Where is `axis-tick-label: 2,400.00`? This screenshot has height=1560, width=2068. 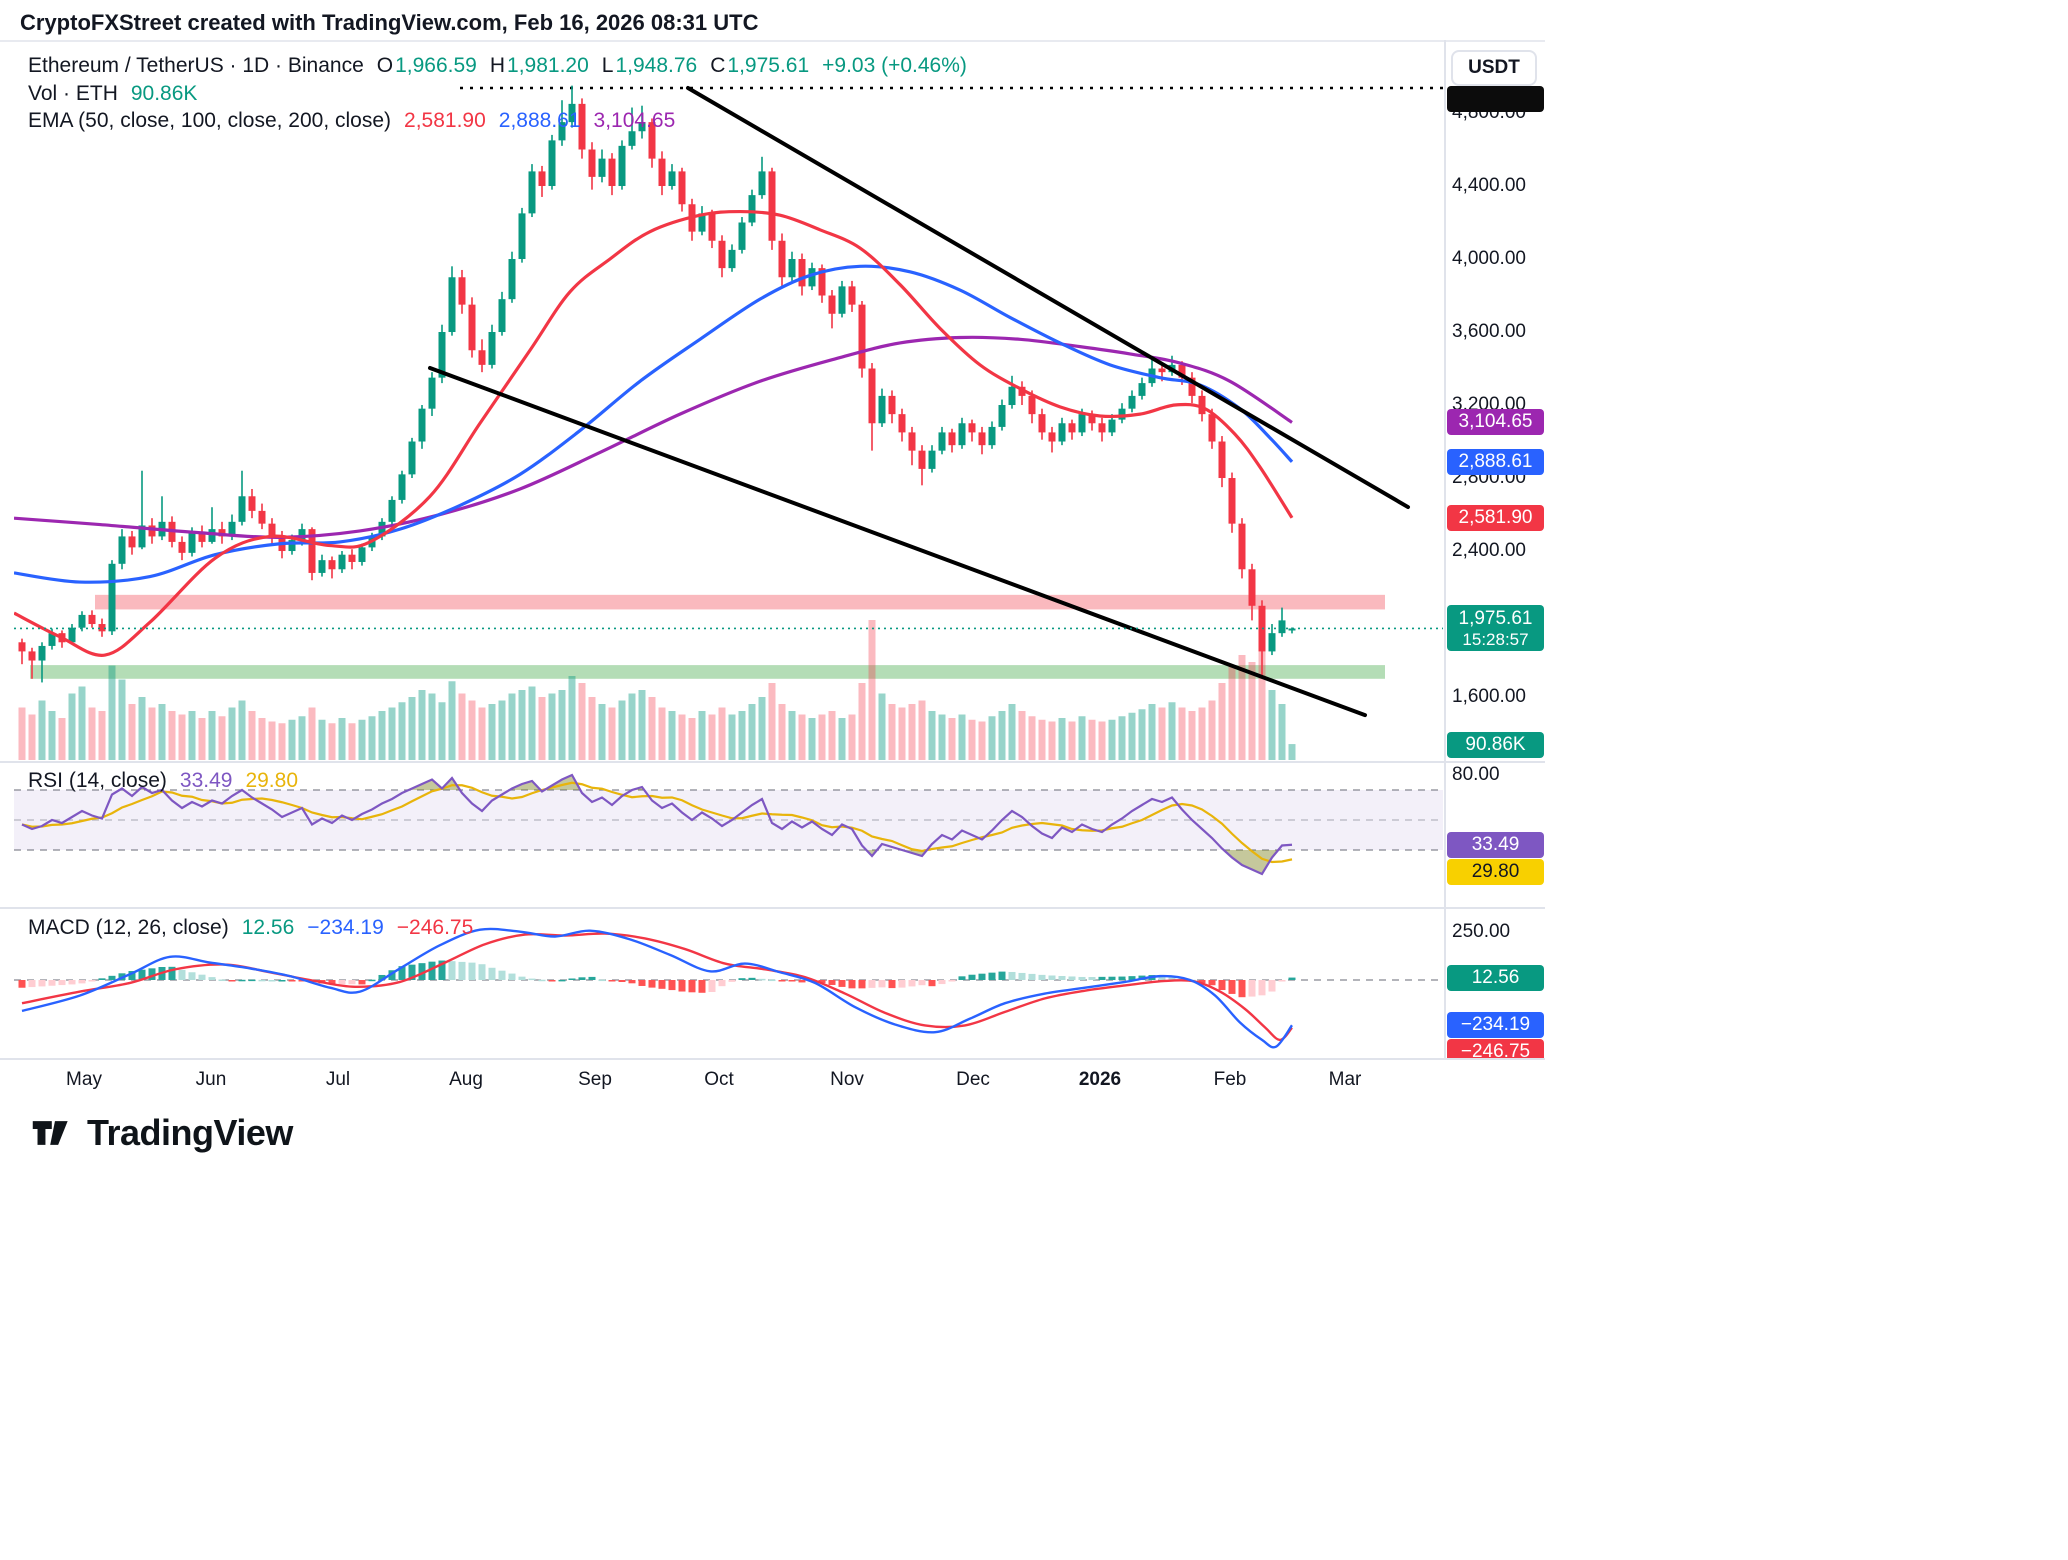 axis-tick-label: 2,400.00 is located at coordinates (1489, 551).